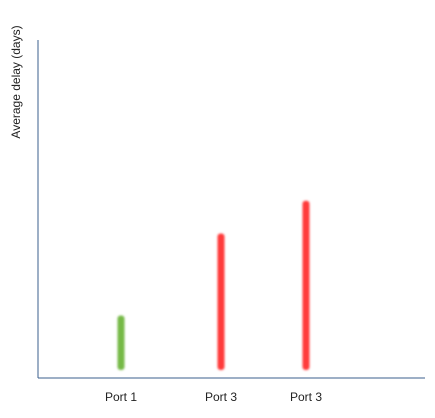  I want to click on y-axis-label: Average delay (days), so click(16, 81).